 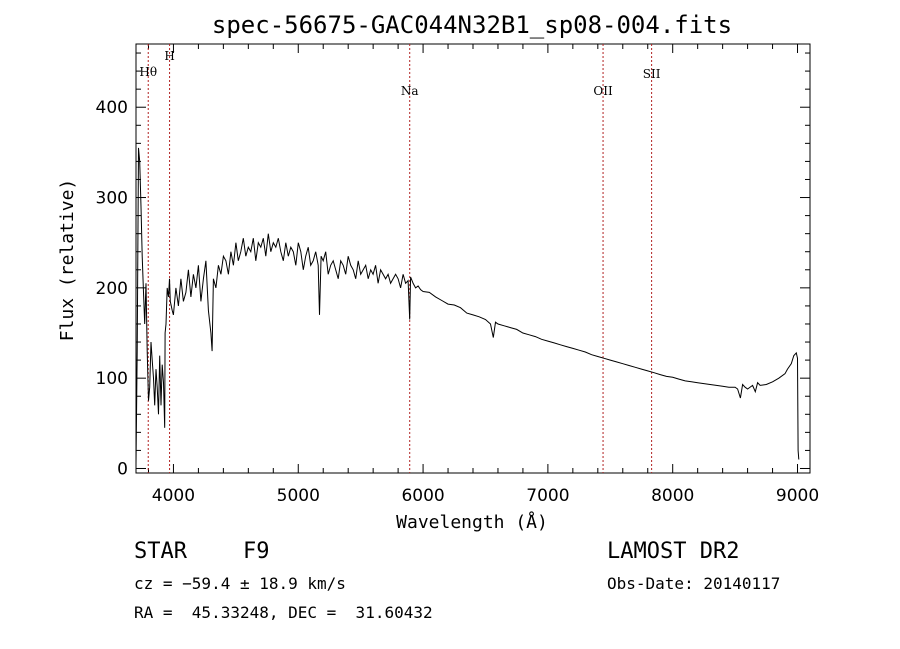 I want to click on survey-name: LAMOST DR2, so click(x=673, y=551).